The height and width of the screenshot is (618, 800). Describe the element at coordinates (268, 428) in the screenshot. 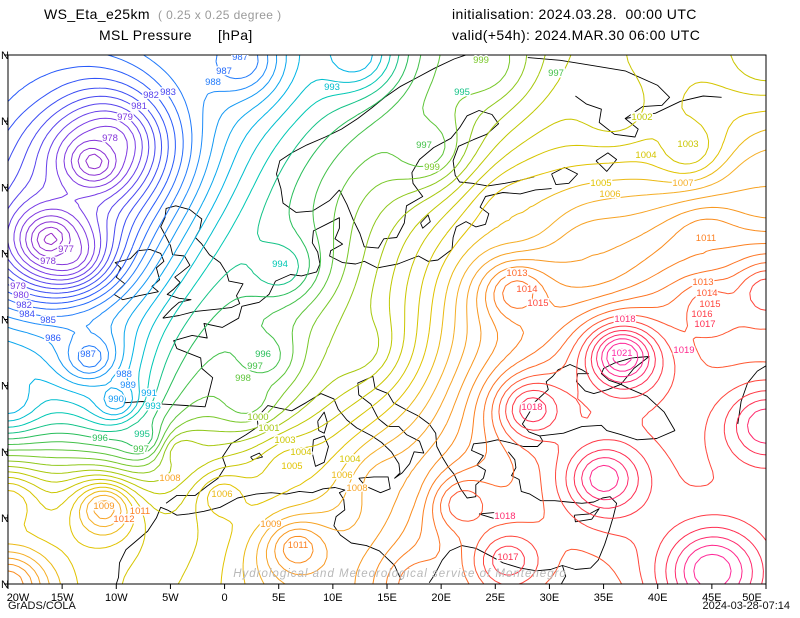

I see `contour-label: 1001` at that location.